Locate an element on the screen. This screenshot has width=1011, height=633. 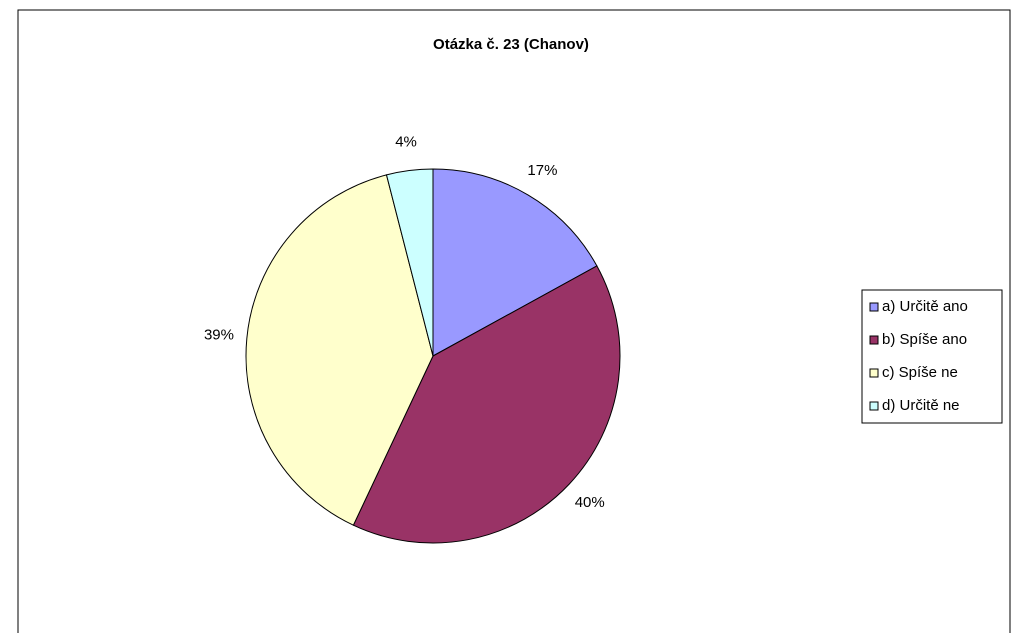
data-label: 39% is located at coordinates (219, 335).